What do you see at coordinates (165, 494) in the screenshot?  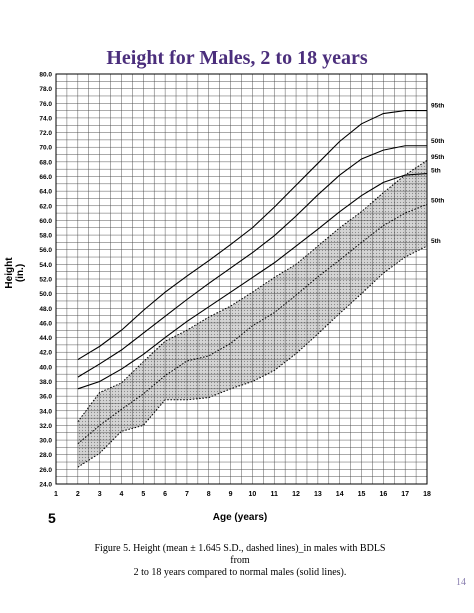 I see `x-tick-label: 6` at bounding box center [165, 494].